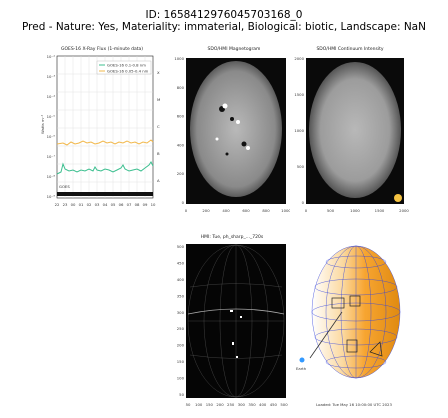 Image resolution: width=448 pixels, height=418 pixels. What do you see at coordinates (181, 87) in the screenshot?
I see `mag-y-tick-label: 800` at bounding box center [181, 87].